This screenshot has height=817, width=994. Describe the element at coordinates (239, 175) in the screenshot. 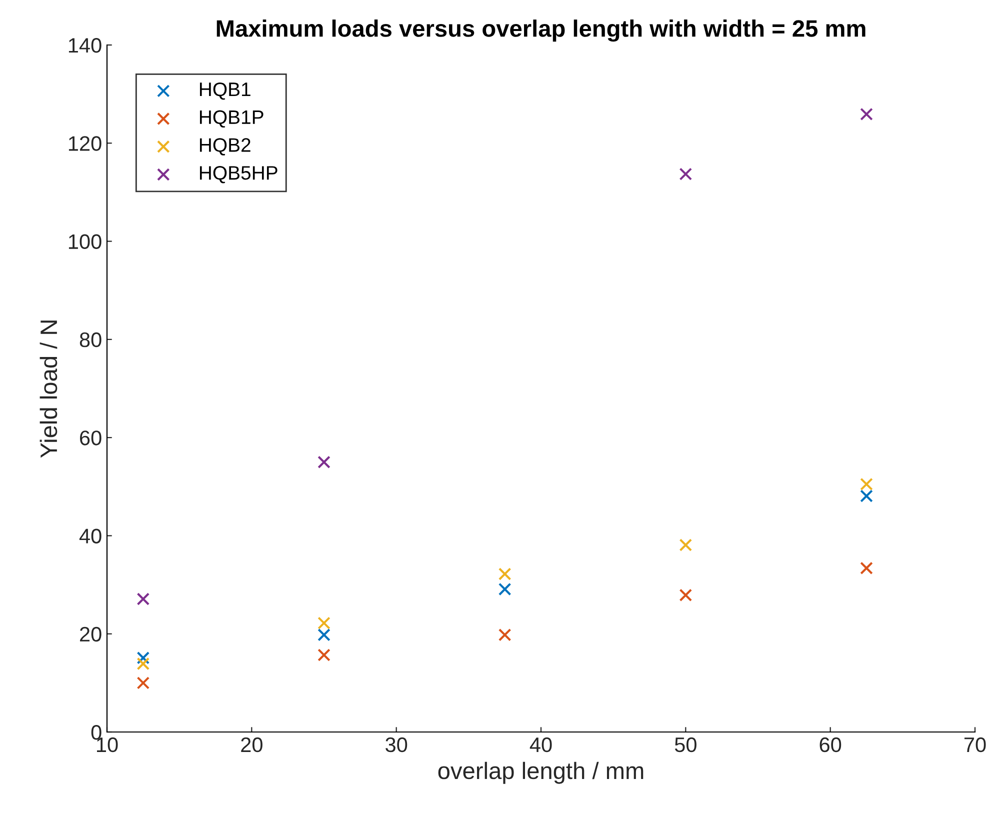

I see `legend-label: HQB5HP` at that location.